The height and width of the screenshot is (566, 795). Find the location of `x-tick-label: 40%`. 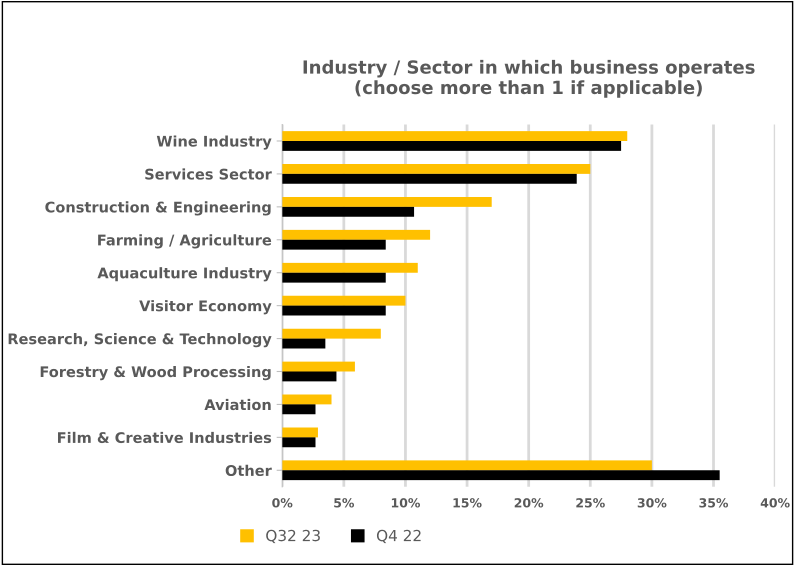

x-tick-label: 40% is located at coordinates (775, 503).